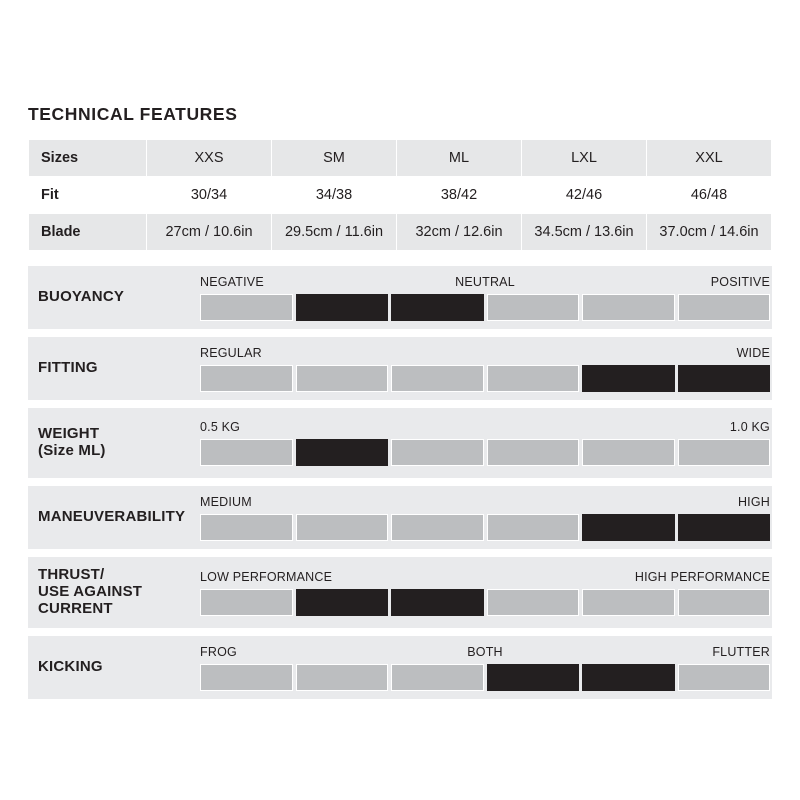 This screenshot has height=800, width=800. I want to click on feature-scale-label: MANEUVERABILITY, so click(114, 517).